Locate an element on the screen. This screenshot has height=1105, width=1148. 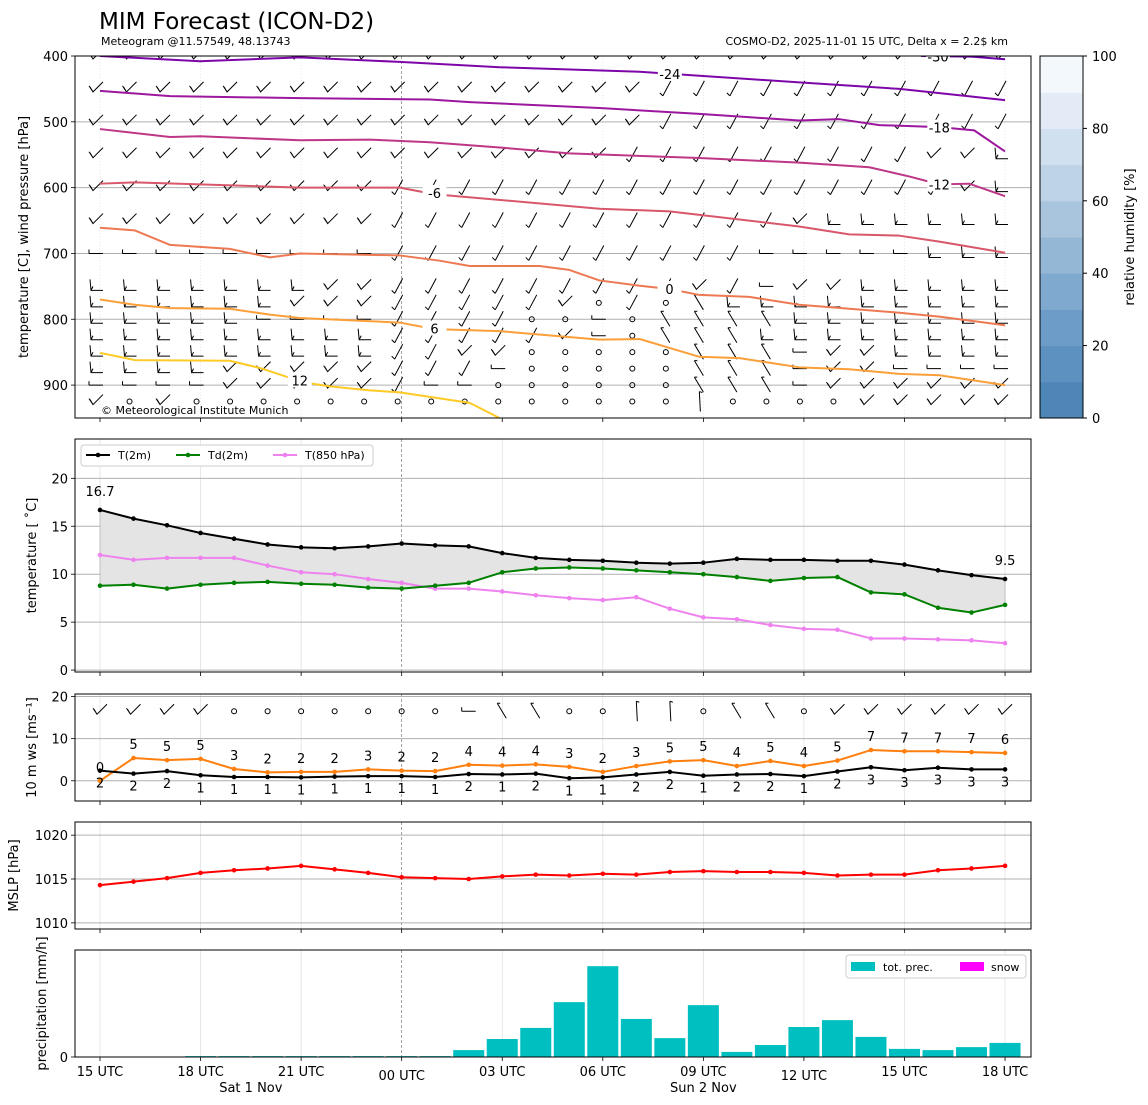
ws-value-label: 2 is located at coordinates (100, 784).